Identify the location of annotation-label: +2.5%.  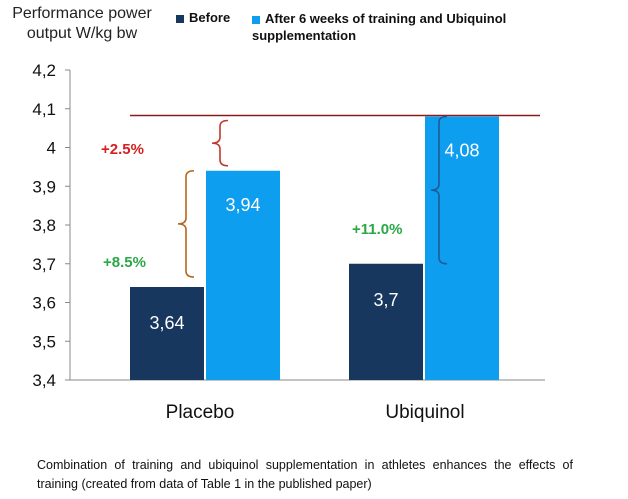
(122, 149).